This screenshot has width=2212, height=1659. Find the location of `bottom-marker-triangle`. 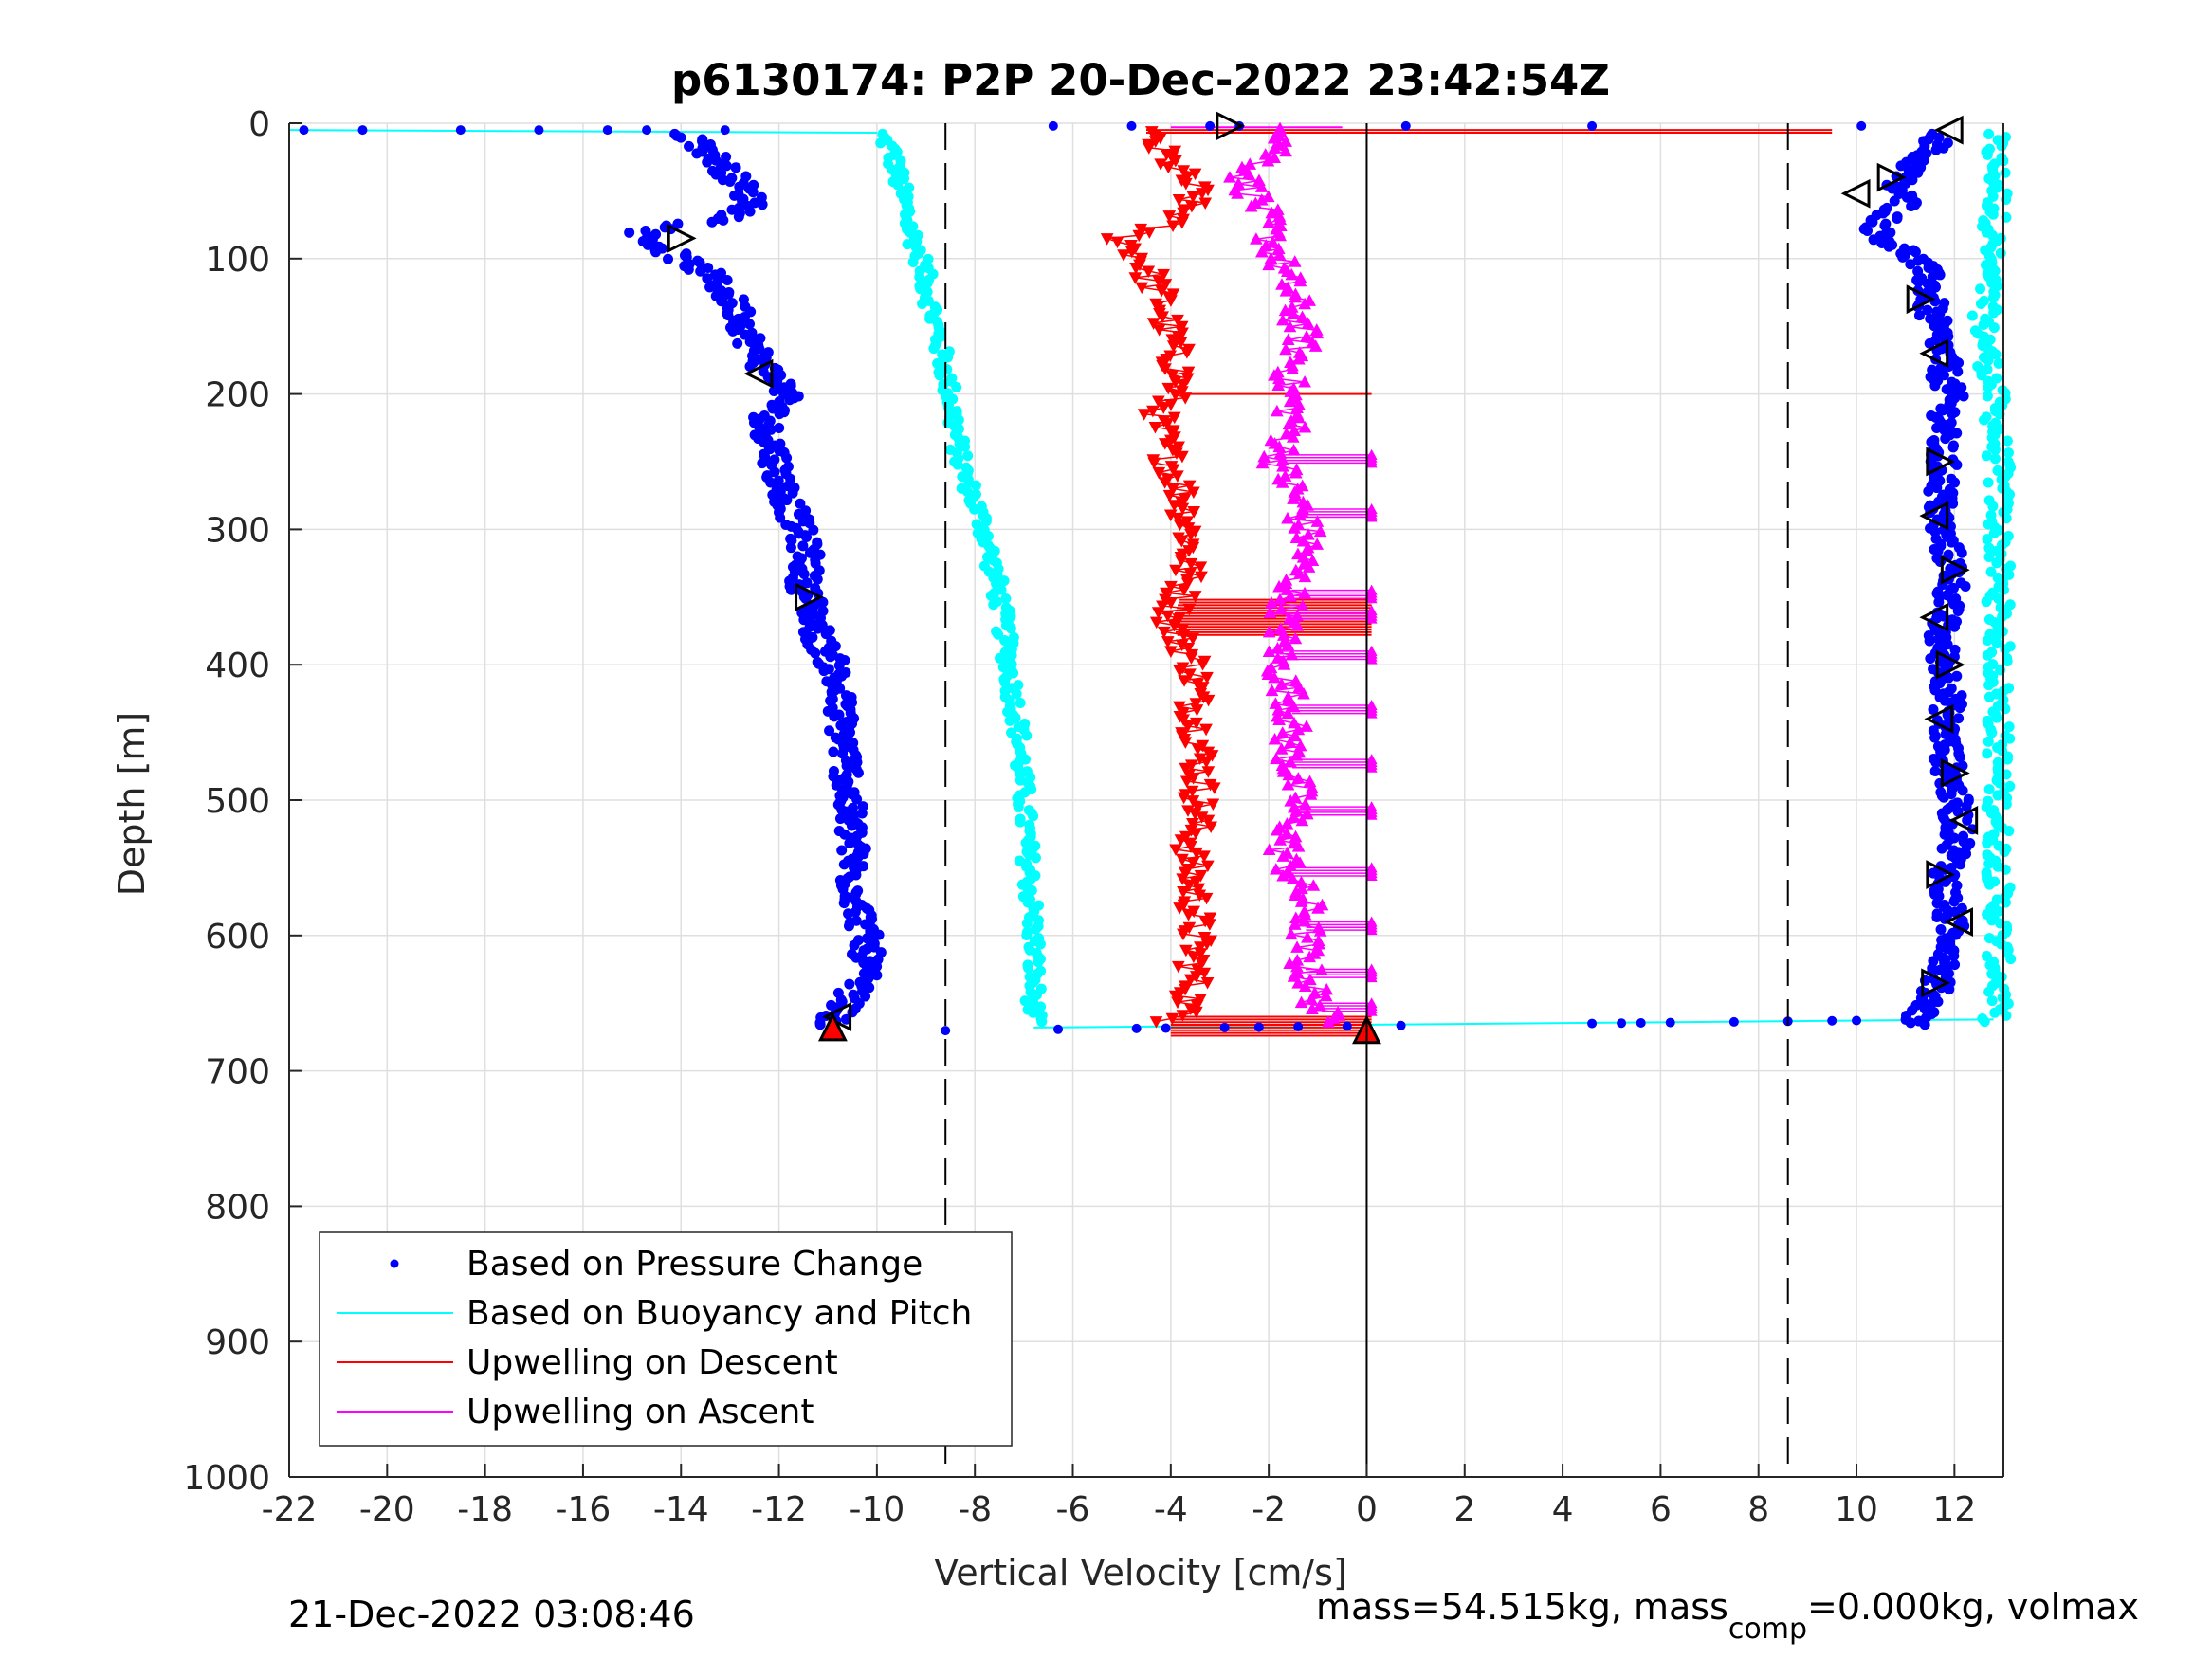

bottom-marker-triangle is located at coordinates (832, 1027).